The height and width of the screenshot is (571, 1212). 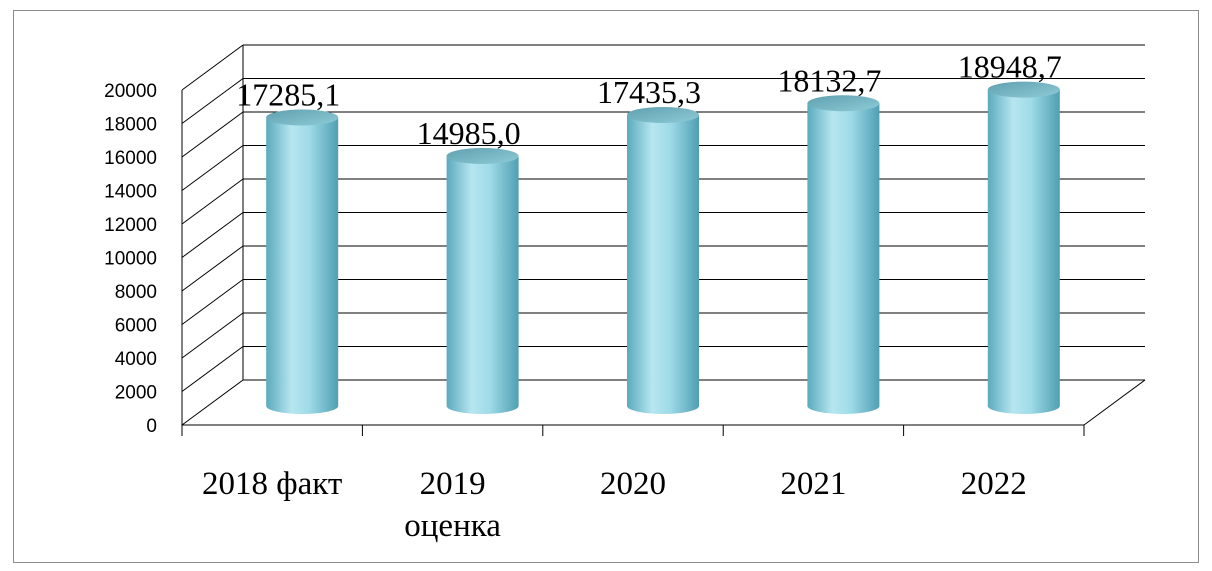 I want to click on x-tick-label: 2022, so click(x=994, y=484).